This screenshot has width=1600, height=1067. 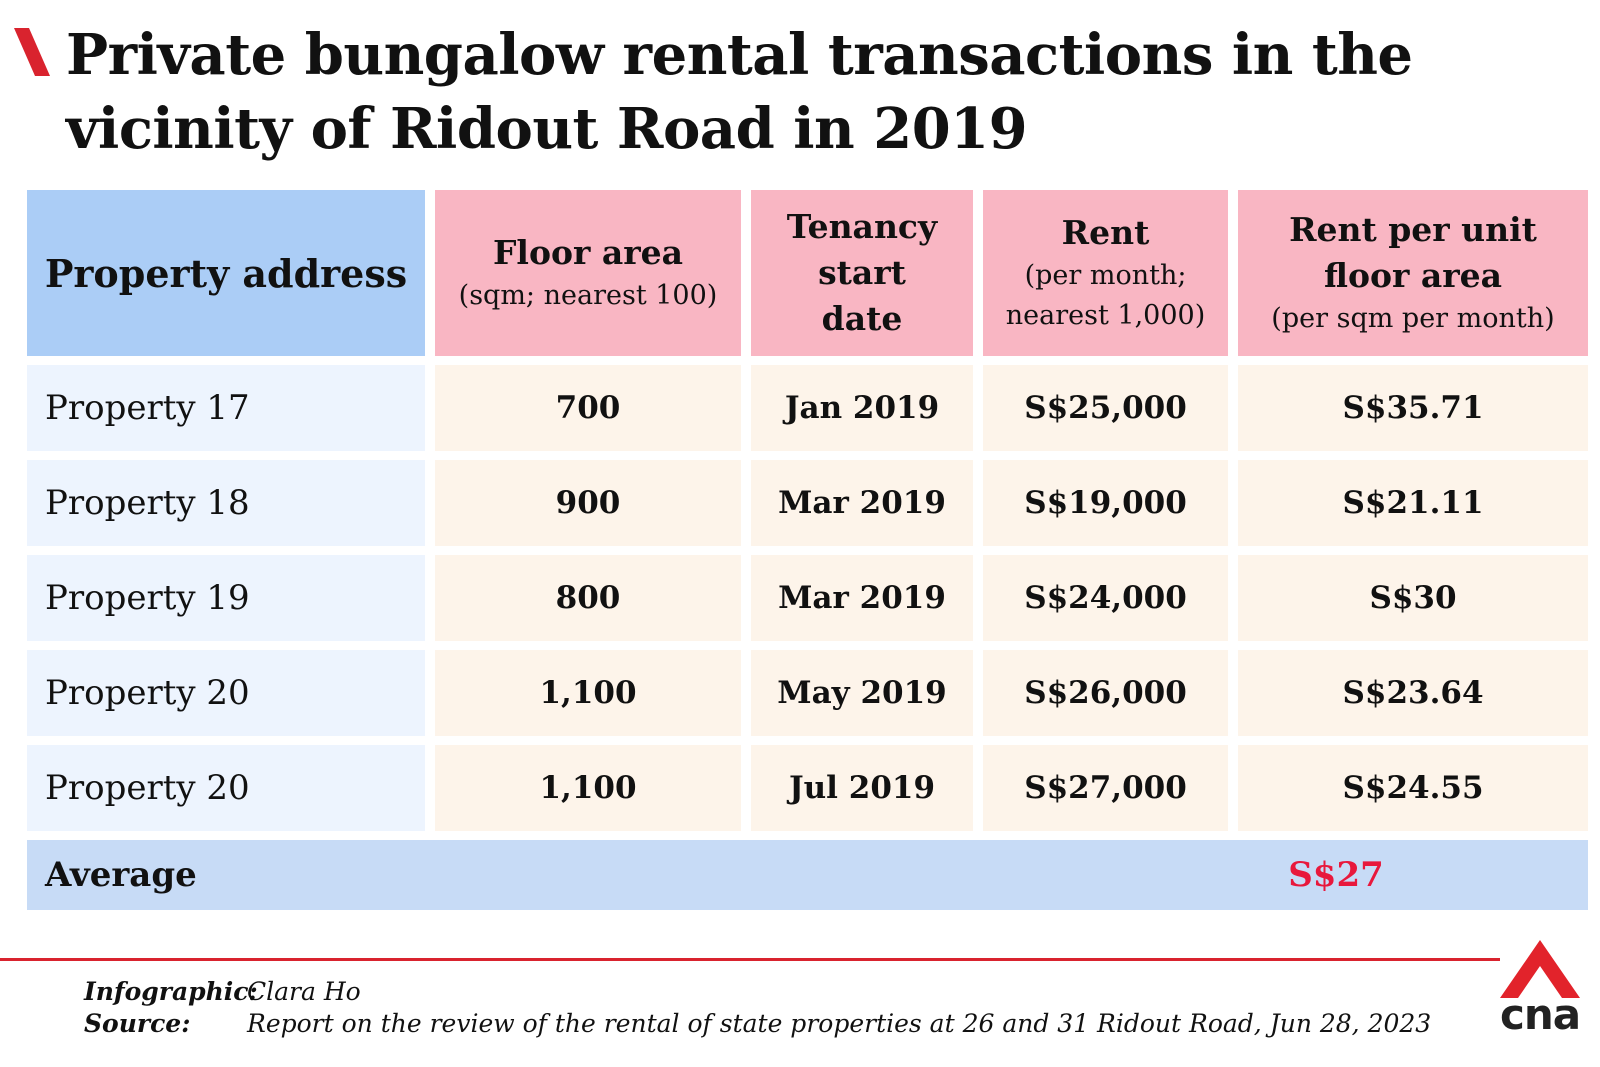 What do you see at coordinates (588, 295) in the screenshot?
I see `header-sublabel: (sqm; nearest 100)` at bounding box center [588, 295].